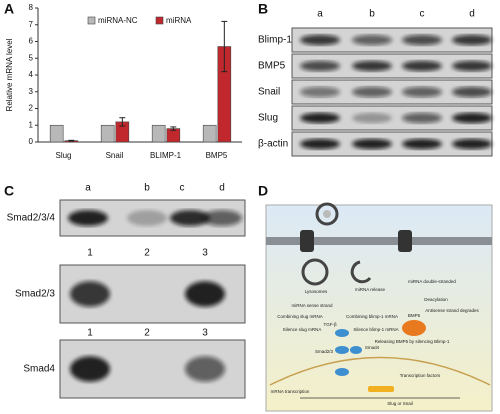  What do you see at coordinates (179, 20) in the screenshot?
I see `legend-label: miRNA` at bounding box center [179, 20].